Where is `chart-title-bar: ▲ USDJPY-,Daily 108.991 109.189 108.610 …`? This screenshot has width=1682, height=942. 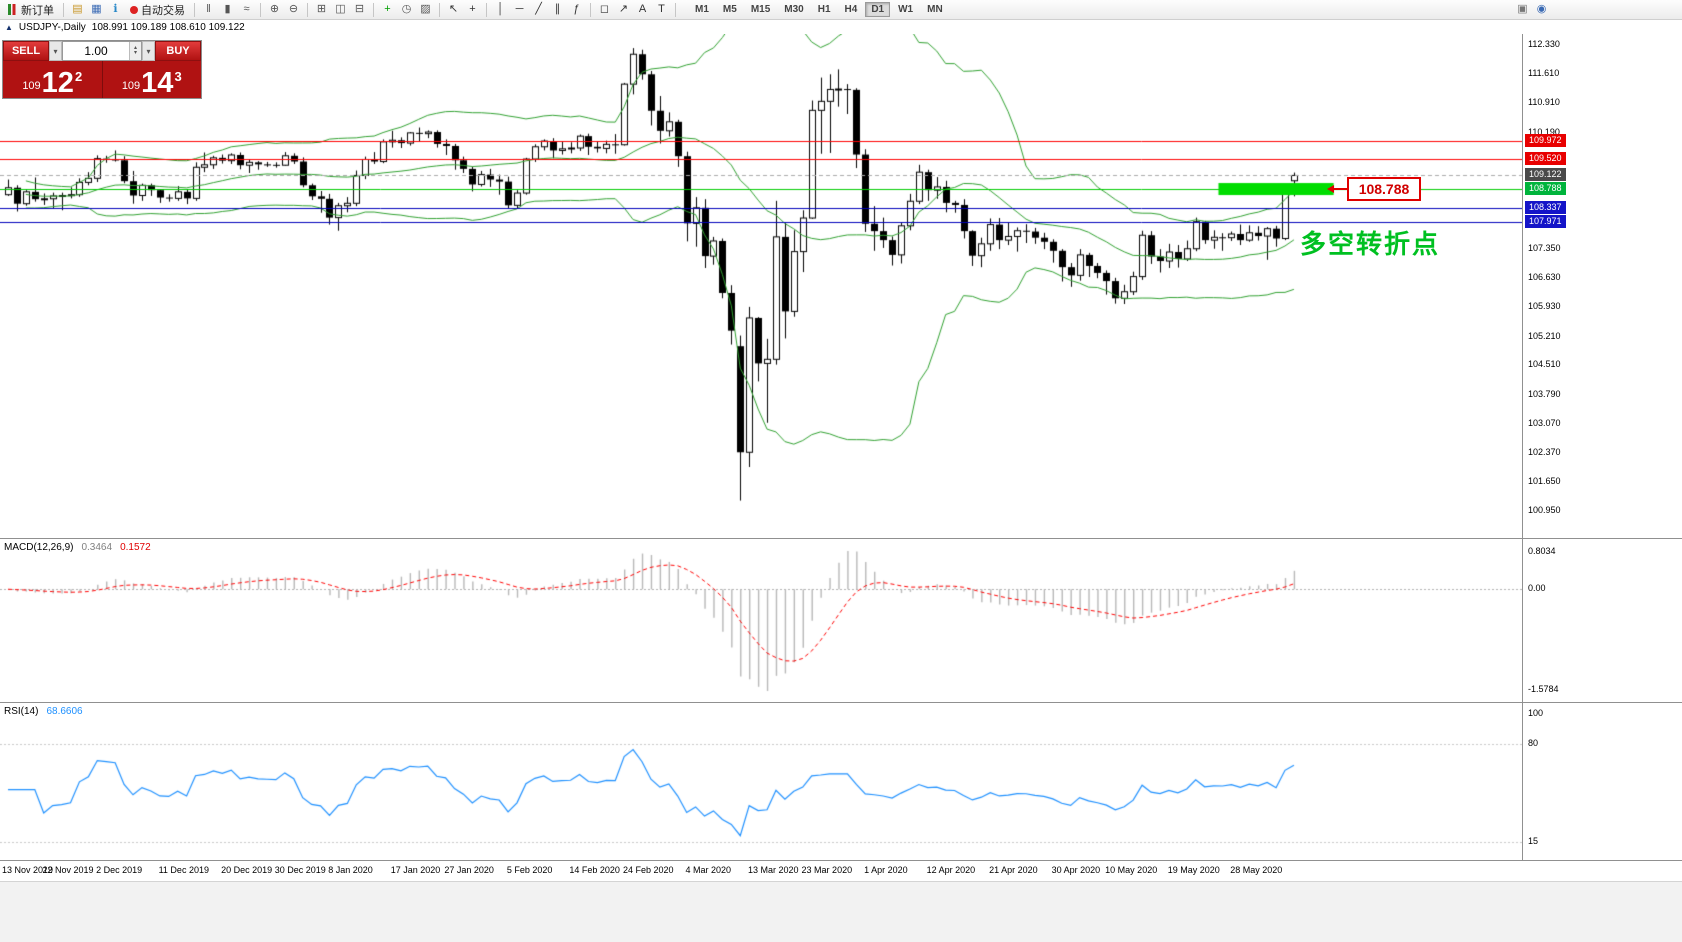 chart-title-bar: ▲ USDJPY-,Daily 108.991 109.189 108.610 … is located at coordinates (763, 27).